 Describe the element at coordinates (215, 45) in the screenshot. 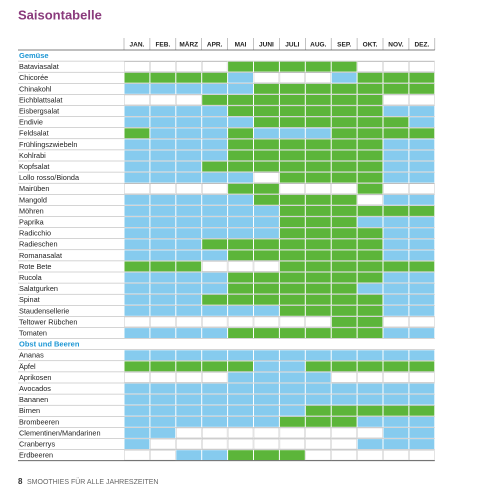

I see `month-label: APR.` at that location.